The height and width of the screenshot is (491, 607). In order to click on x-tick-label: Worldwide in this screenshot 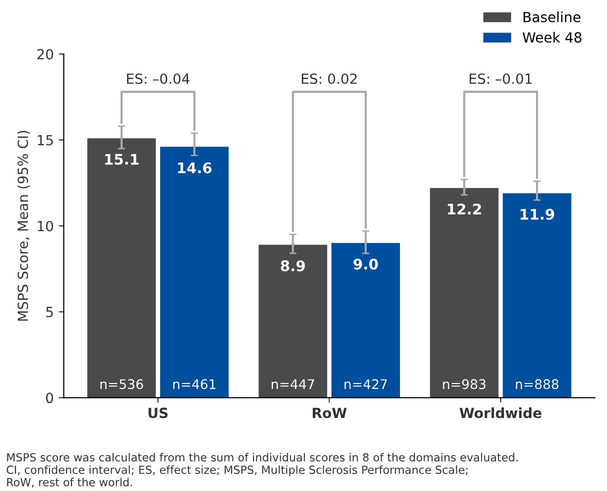, I will do `click(501, 412)`.